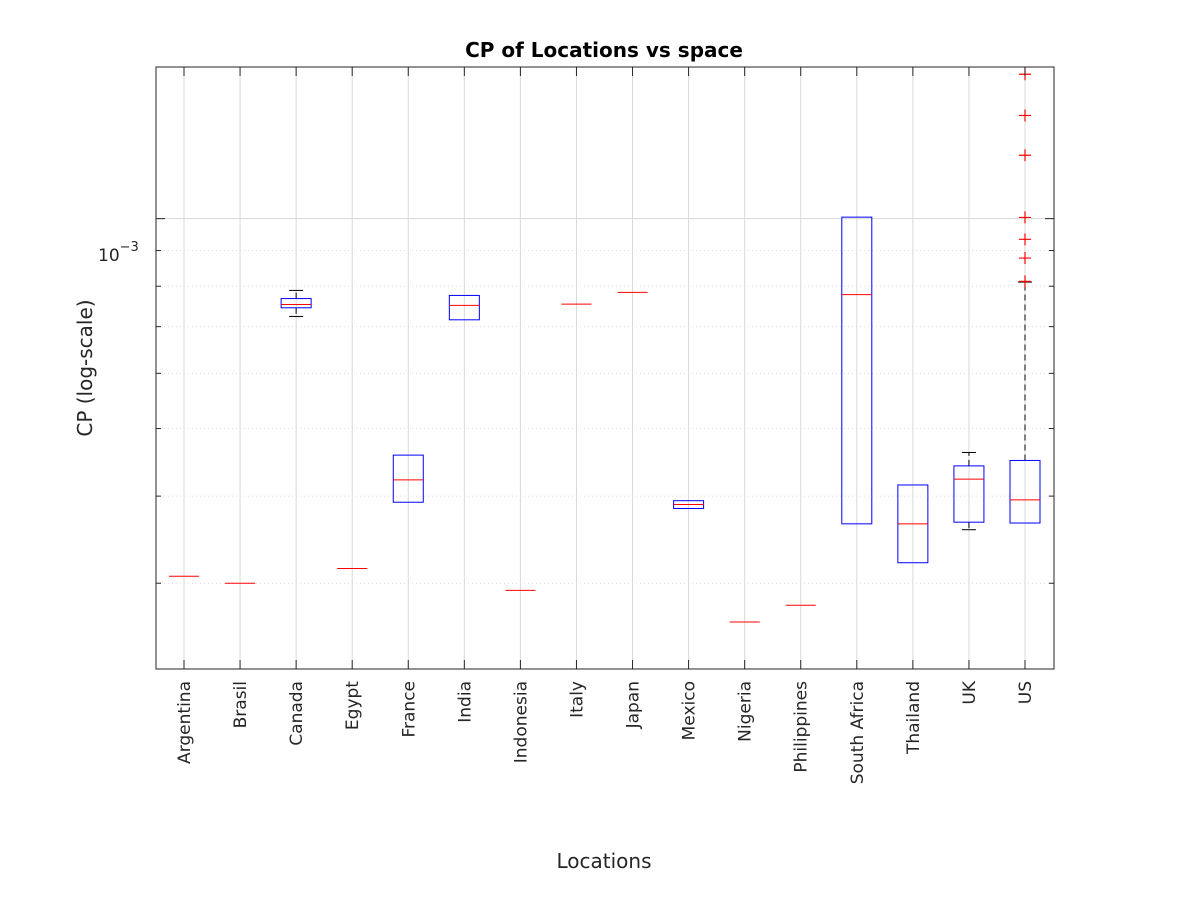 This screenshot has width=1200, height=900. What do you see at coordinates (634, 705) in the screenshot?
I see `x-tick-label: Japan` at bounding box center [634, 705].